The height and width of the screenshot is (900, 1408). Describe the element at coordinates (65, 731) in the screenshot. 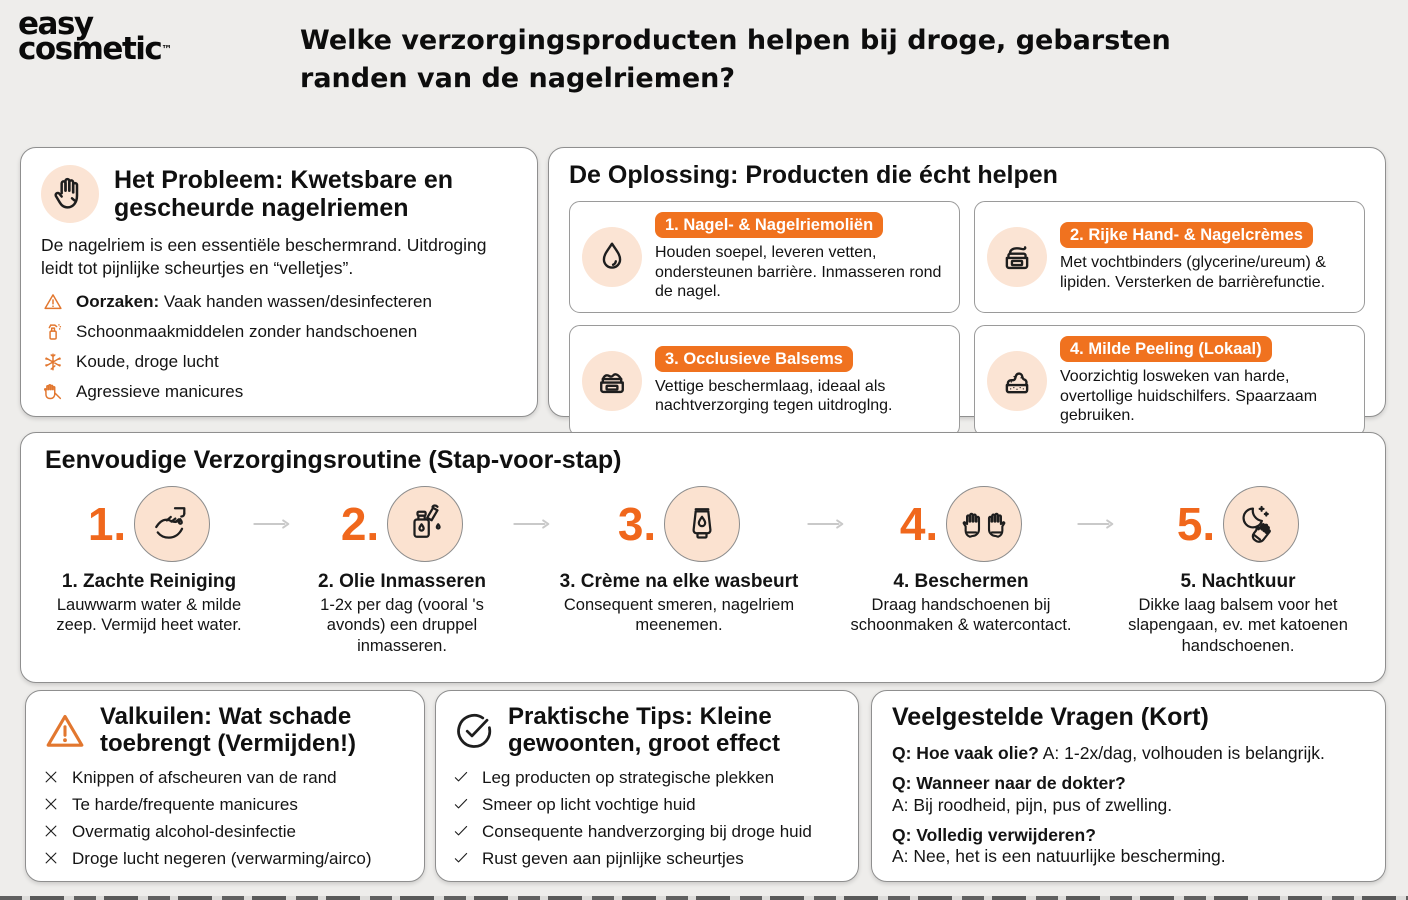

I see `warning-triangle-icon` at that location.